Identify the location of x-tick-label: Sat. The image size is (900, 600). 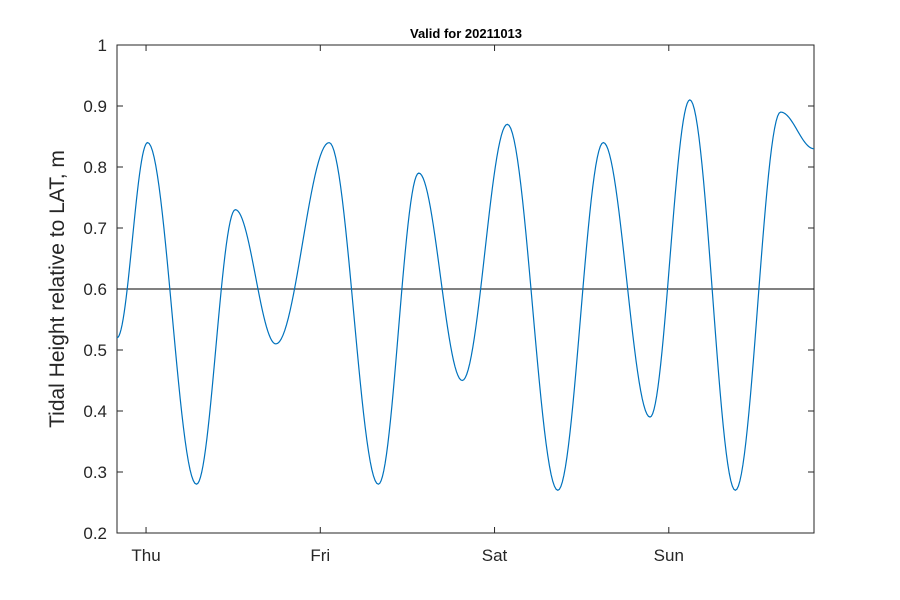
(495, 555).